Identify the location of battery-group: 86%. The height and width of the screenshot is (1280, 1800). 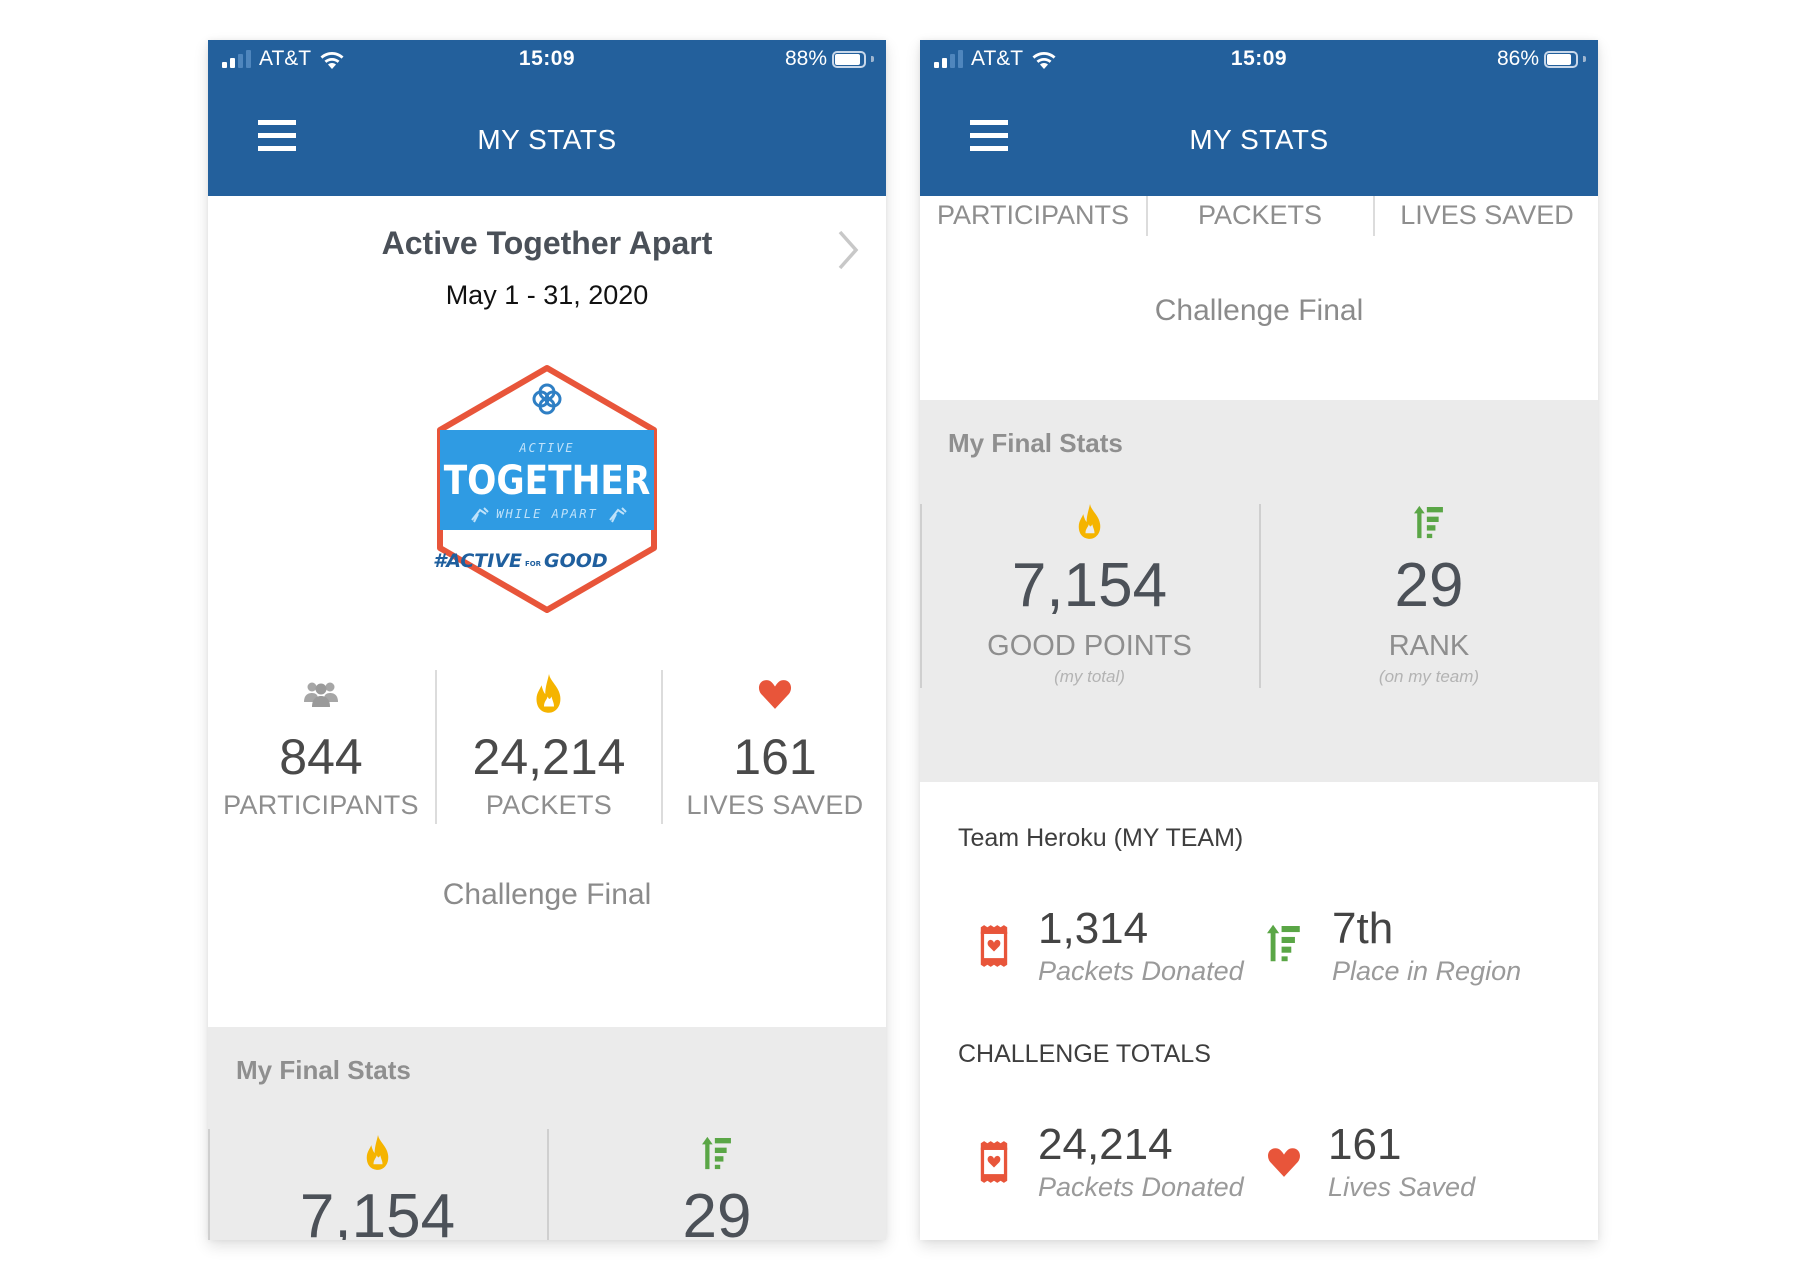
(1541, 59).